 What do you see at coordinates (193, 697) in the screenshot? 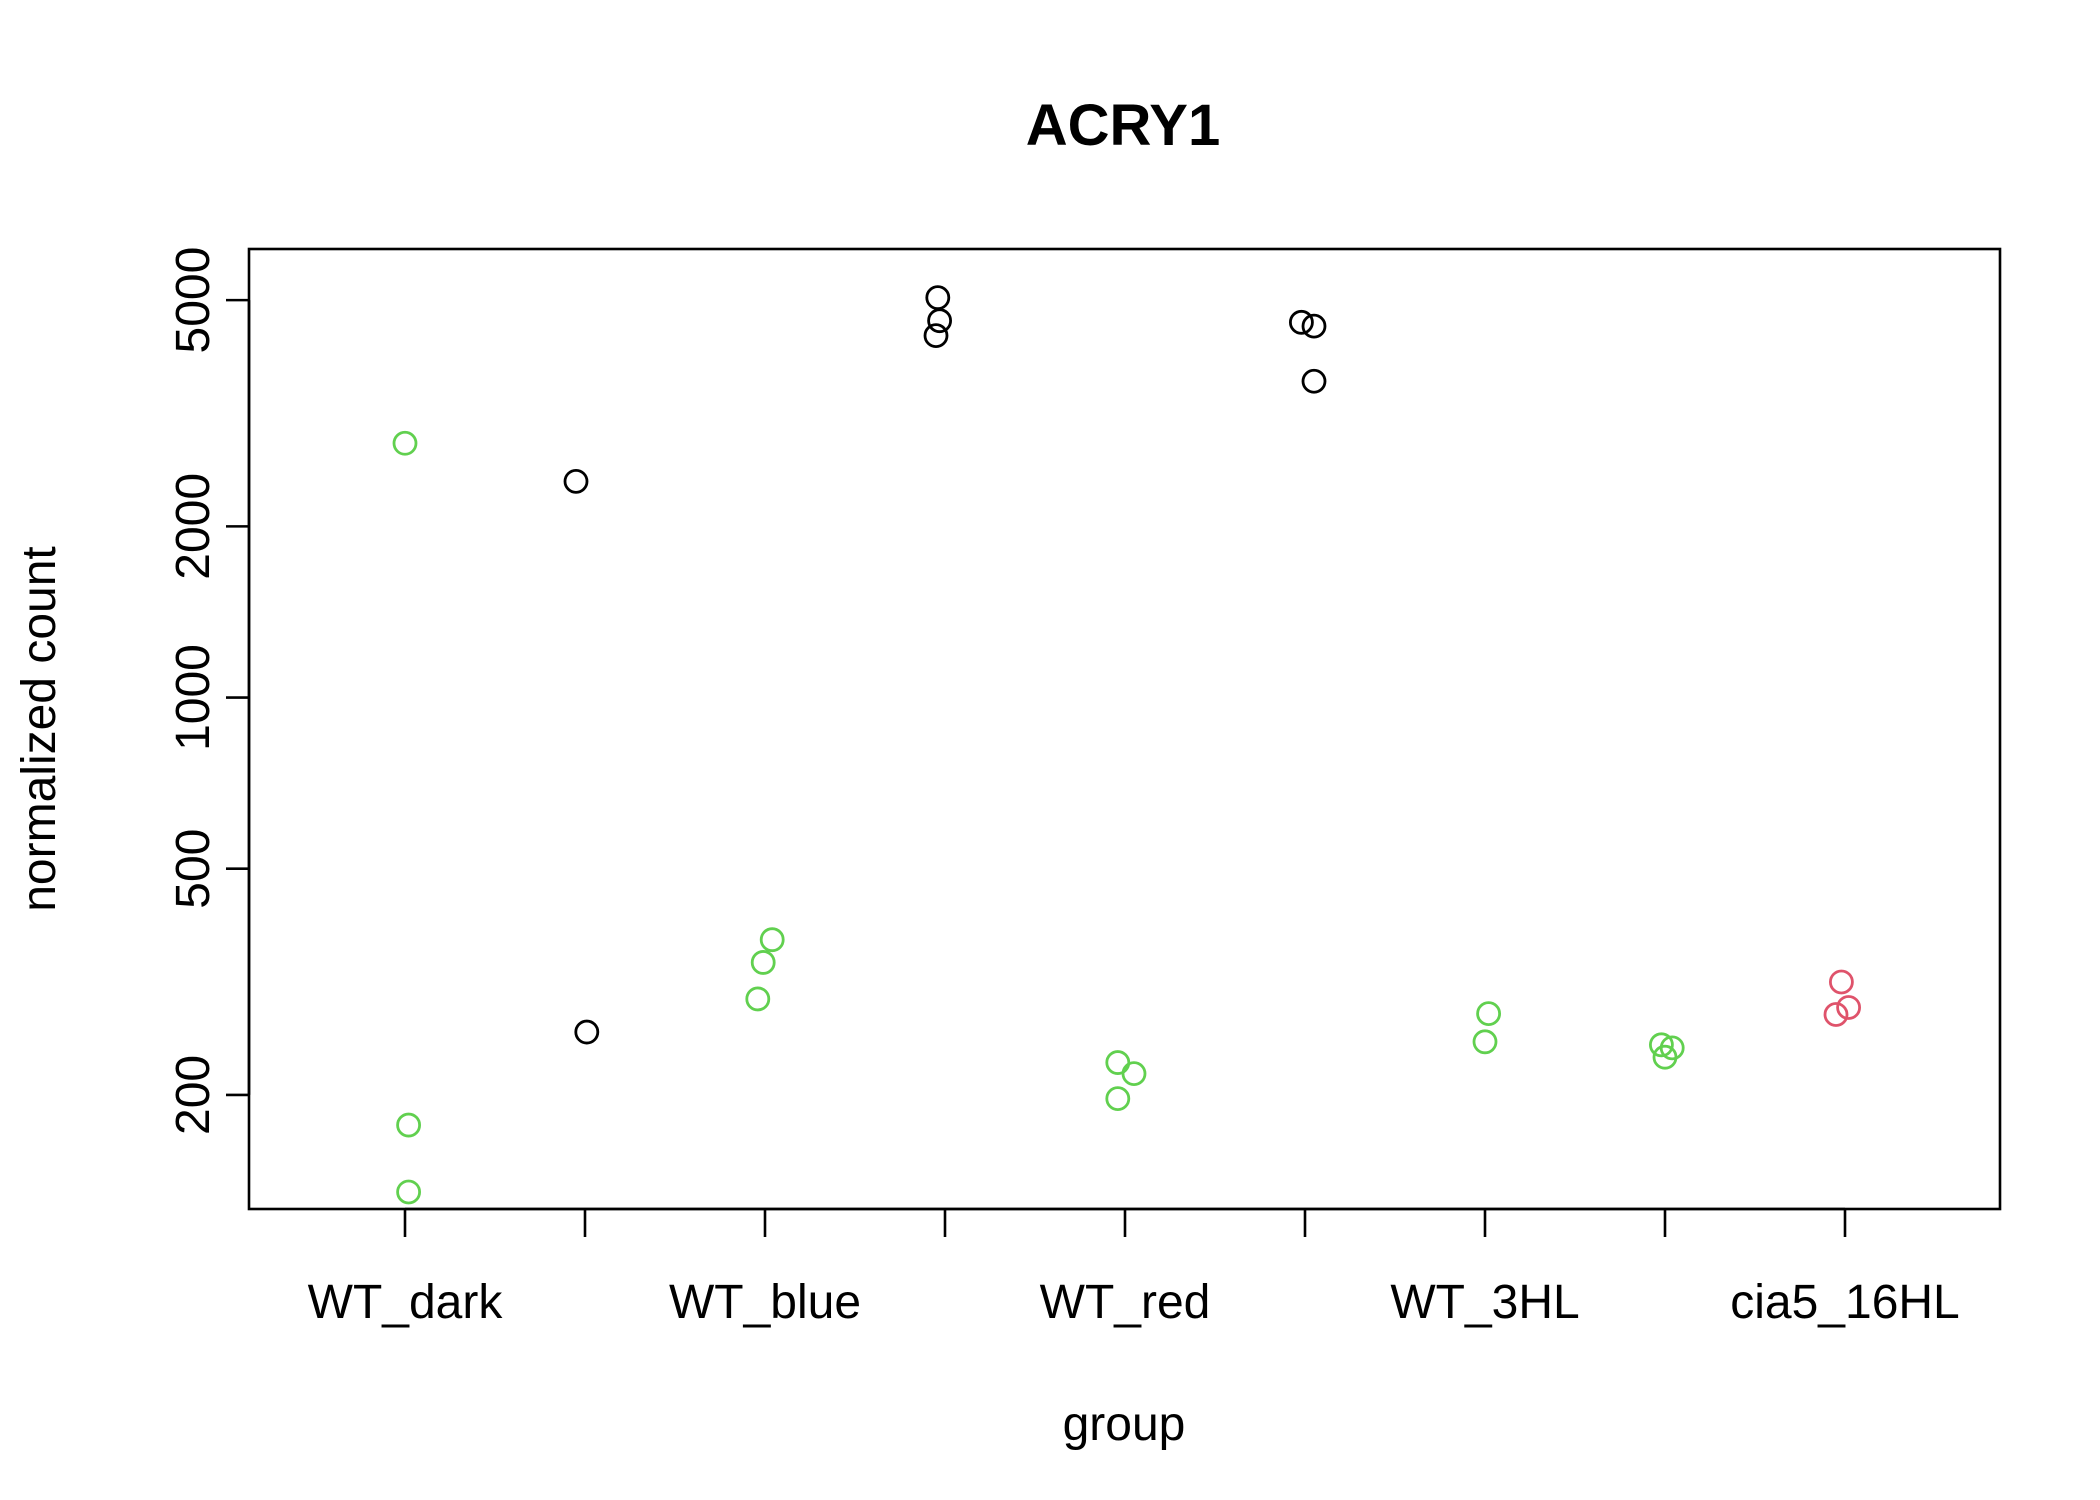
I see `y-tick-label: 1000` at bounding box center [193, 697].